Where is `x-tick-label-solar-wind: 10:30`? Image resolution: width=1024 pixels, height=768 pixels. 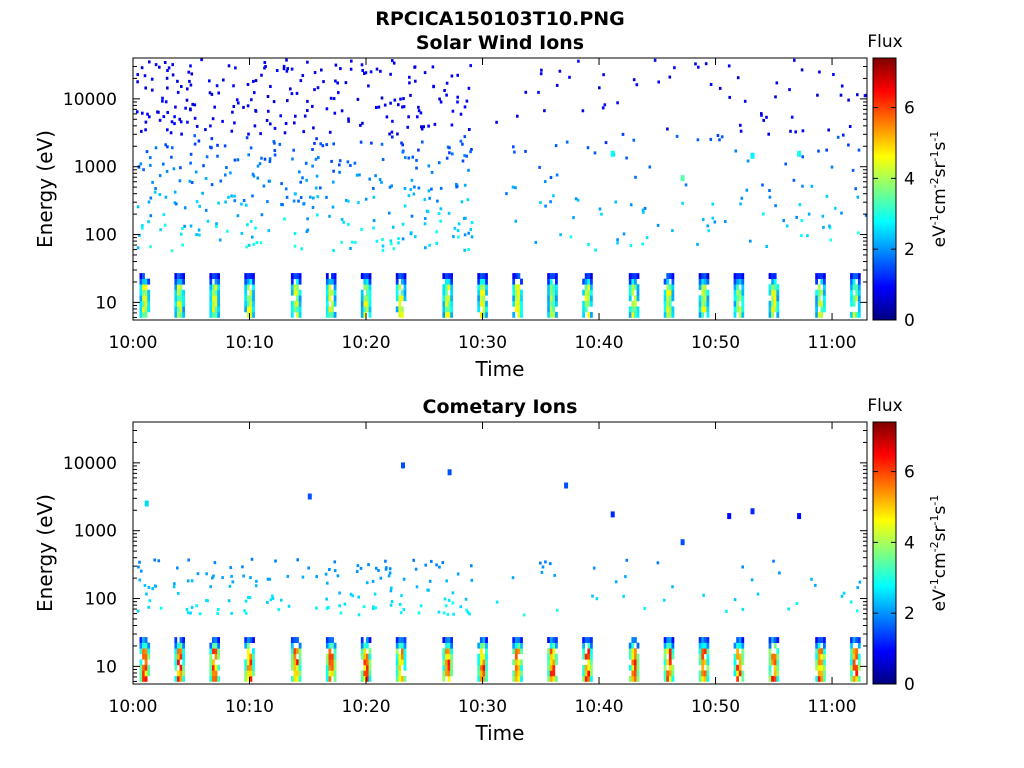 x-tick-label-solar-wind: 10:30 is located at coordinates (482, 343).